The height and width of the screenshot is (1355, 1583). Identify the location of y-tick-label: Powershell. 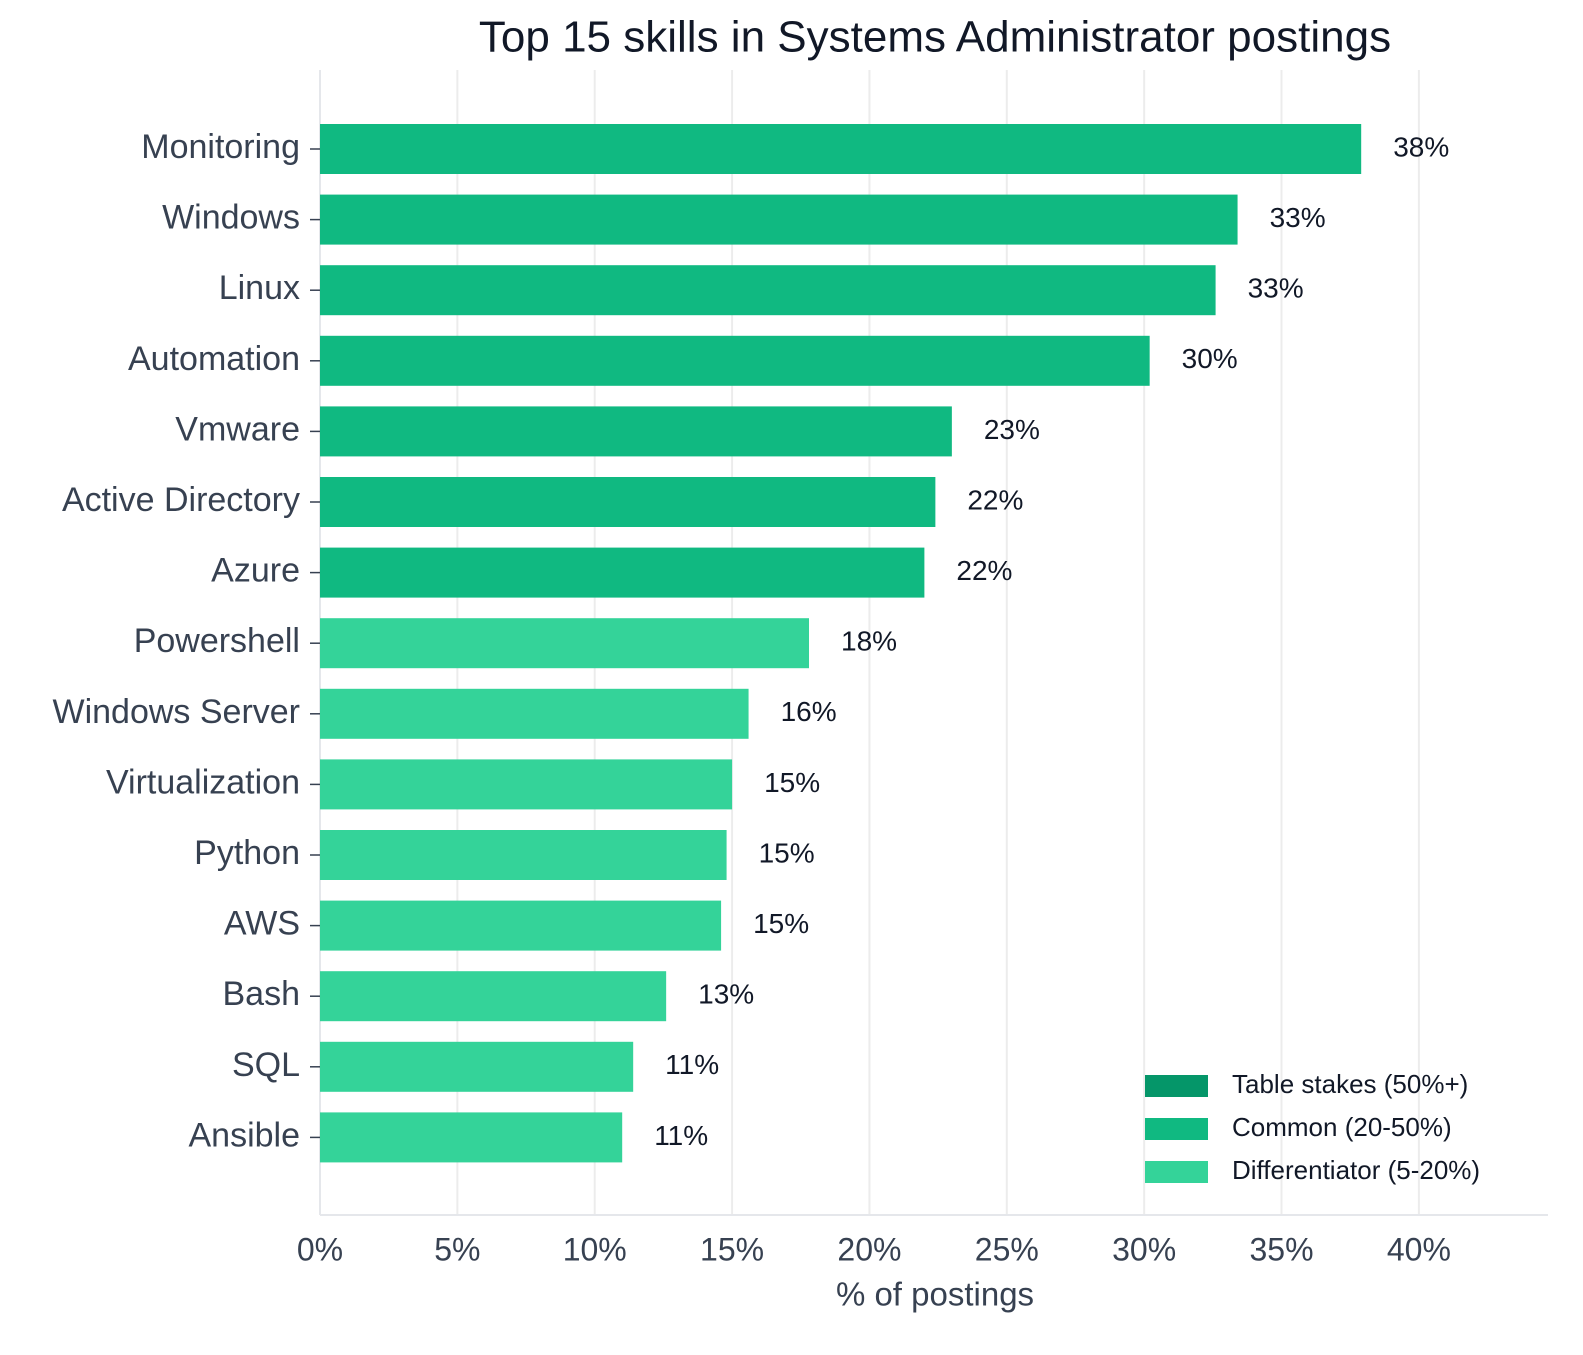
(217, 641).